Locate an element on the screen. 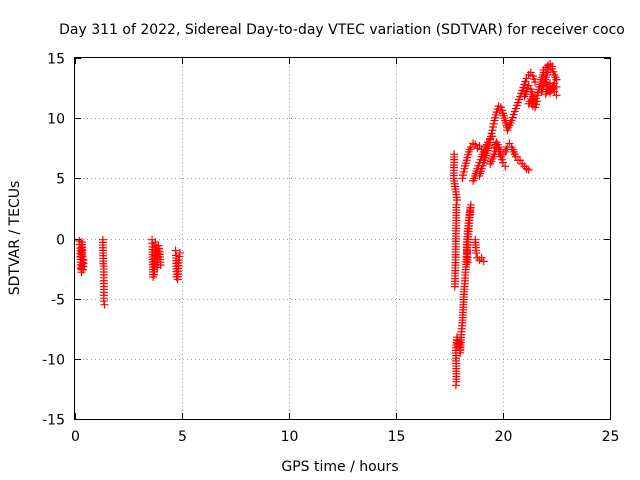 The width and height of the screenshot is (640, 480). y-tick-label: 5 is located at coordinates (60, 180).